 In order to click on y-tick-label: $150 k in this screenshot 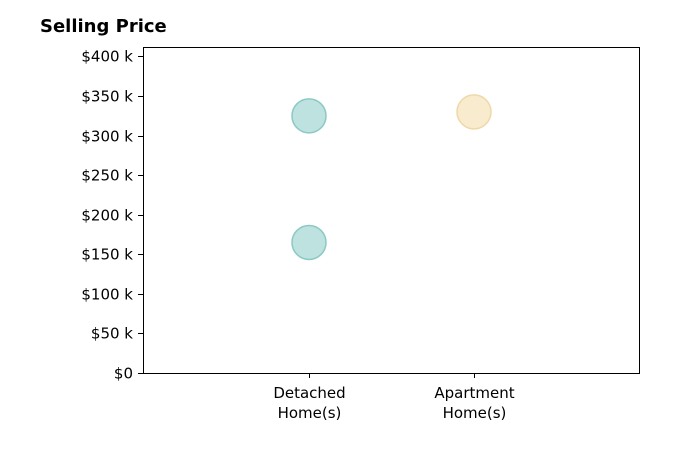, I will do `click(107, 255)`.